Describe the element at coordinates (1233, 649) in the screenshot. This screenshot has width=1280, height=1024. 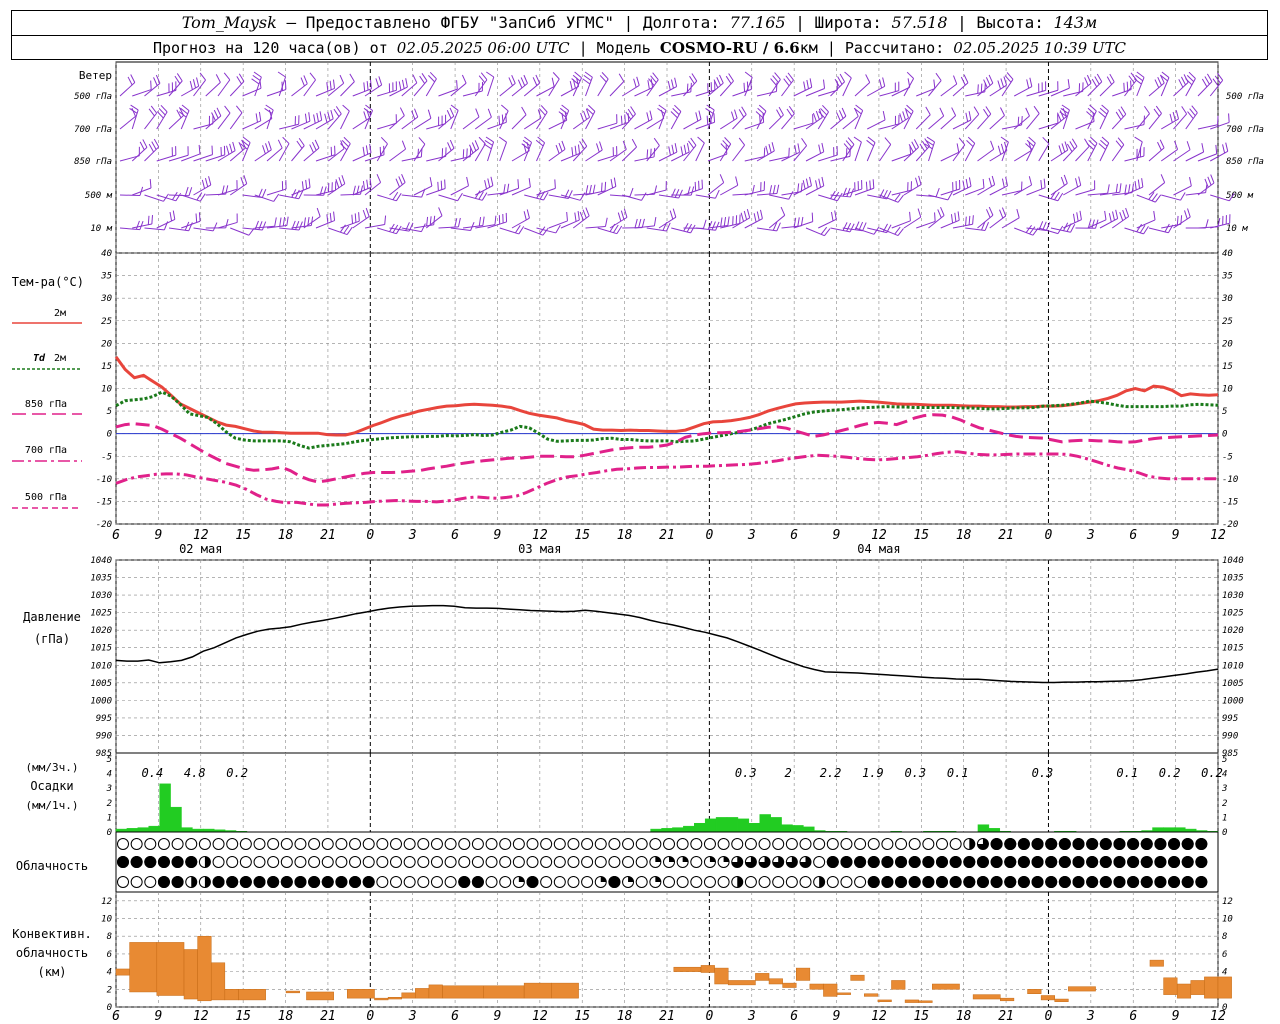
I see `pressure-tick-right: 1015` at that location.